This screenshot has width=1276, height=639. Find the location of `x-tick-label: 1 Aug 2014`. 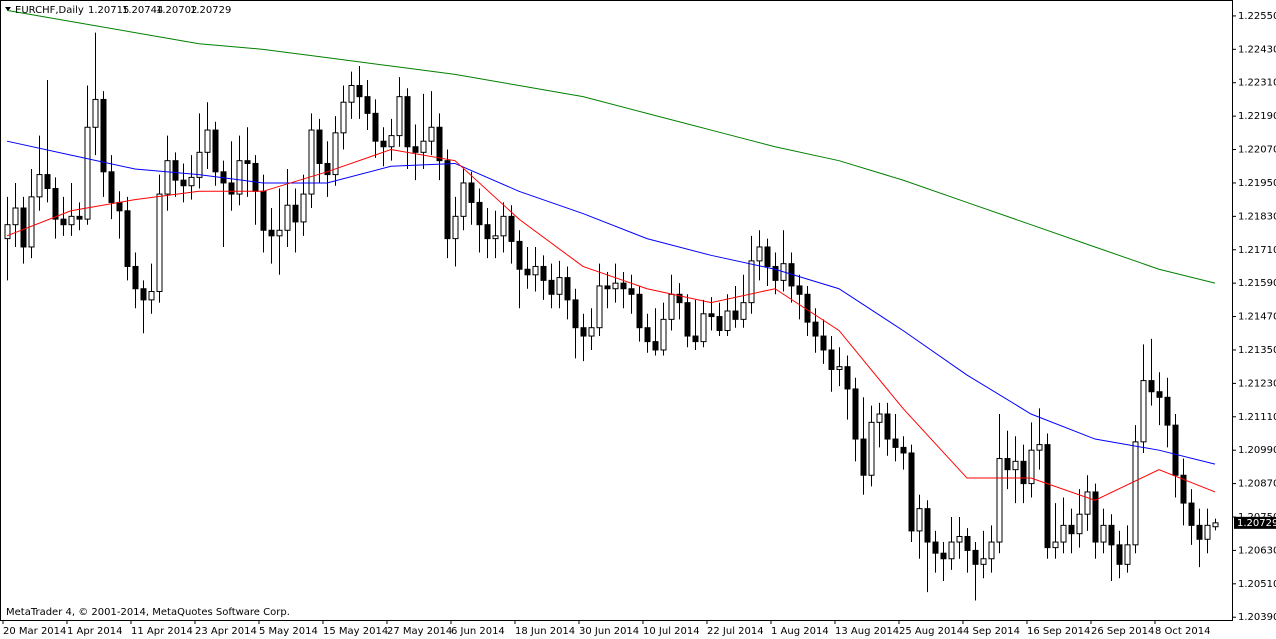

x-tick-label: 1 Aug 2014 is located at coordinates (800, 631).